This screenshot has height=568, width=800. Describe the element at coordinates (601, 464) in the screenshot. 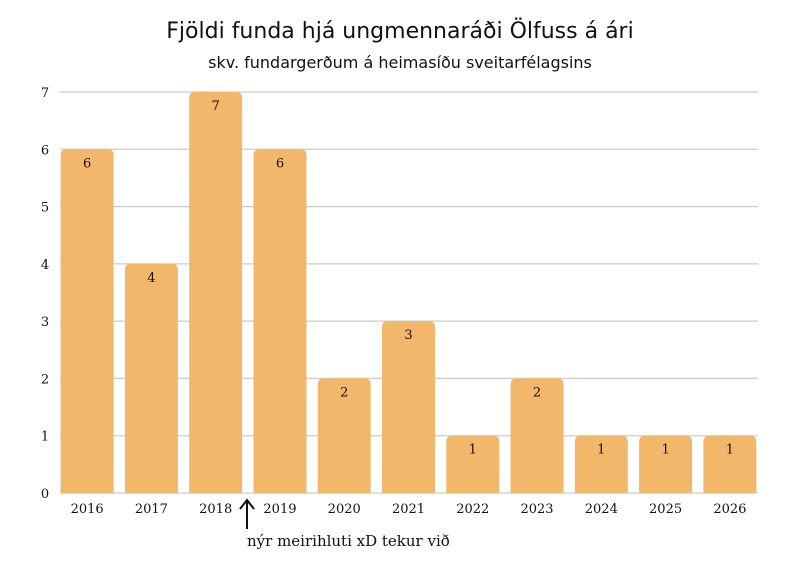

I see `bar-2024` at that location.